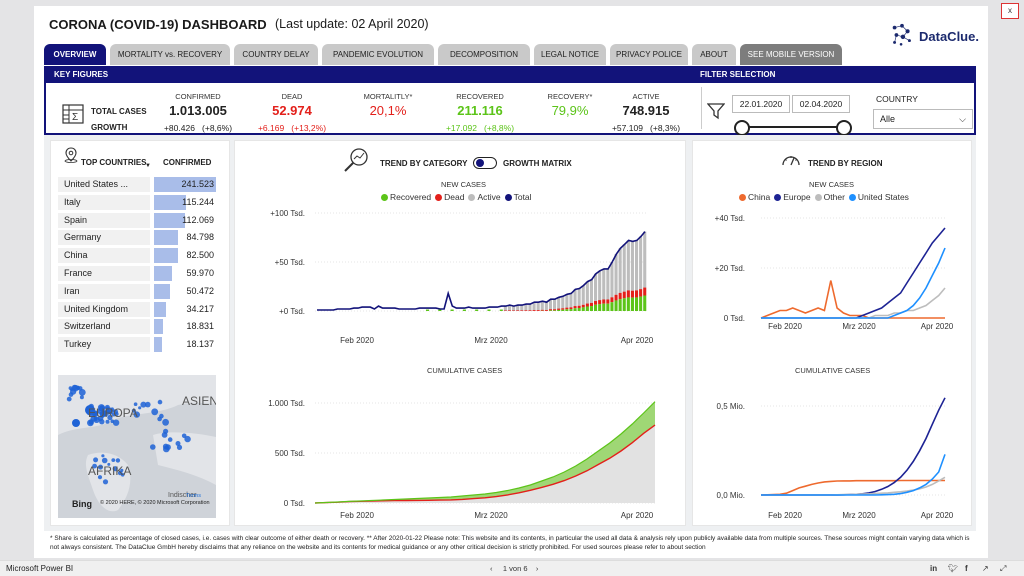  I want to click on country-select: Alle ⌵, so click(923, 119).